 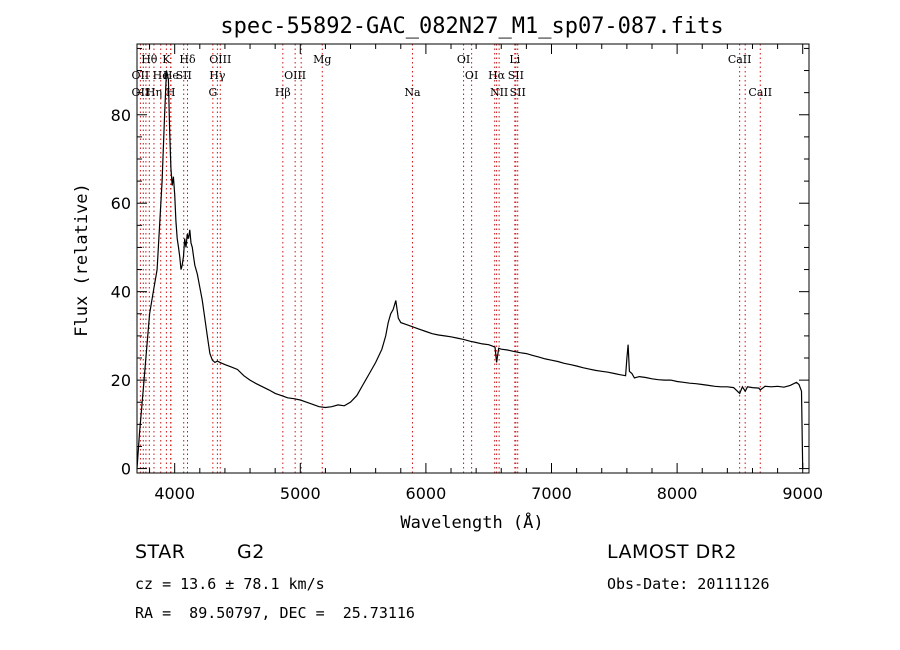 I want to click on y-axis-label: Flux (relative), so click(x=82, y=260).